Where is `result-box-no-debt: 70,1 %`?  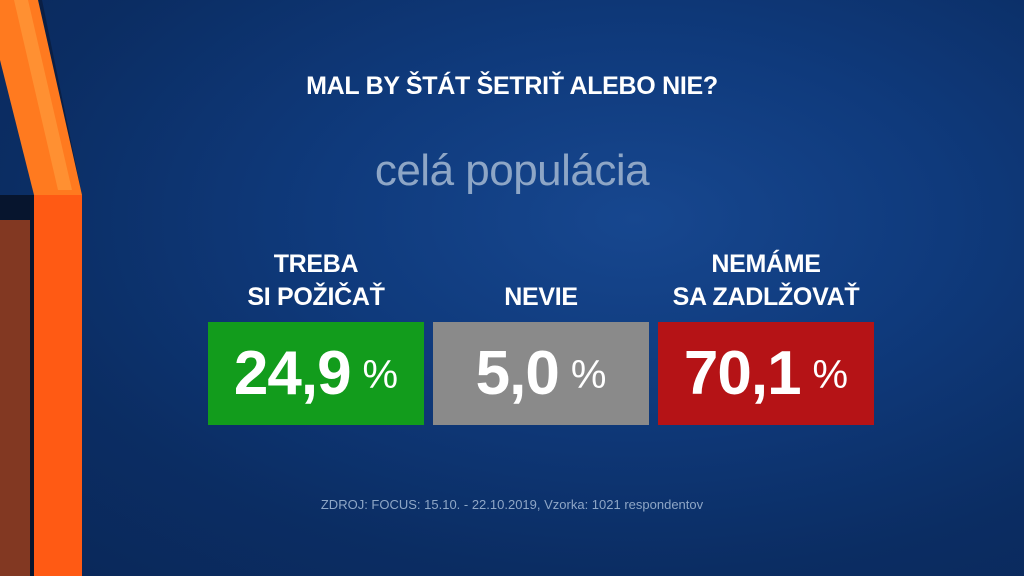 result-box-no-debt: 70,1 % is located at coordinates (766, 373).